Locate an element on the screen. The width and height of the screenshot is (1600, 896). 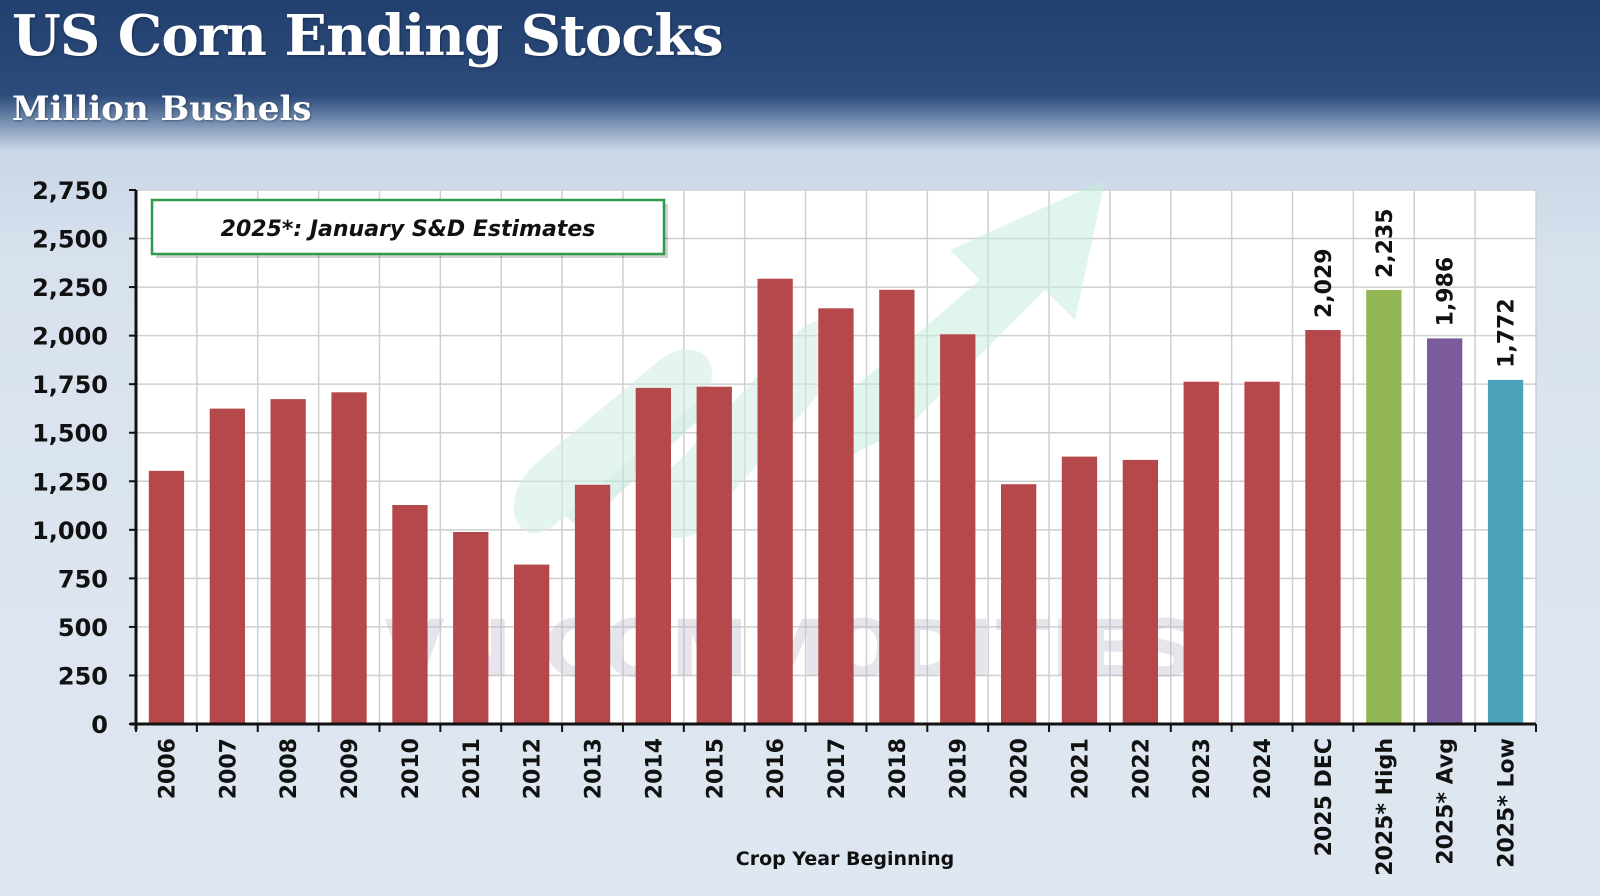
x-tick-label: 2006 is located at coordinates (167, 768).